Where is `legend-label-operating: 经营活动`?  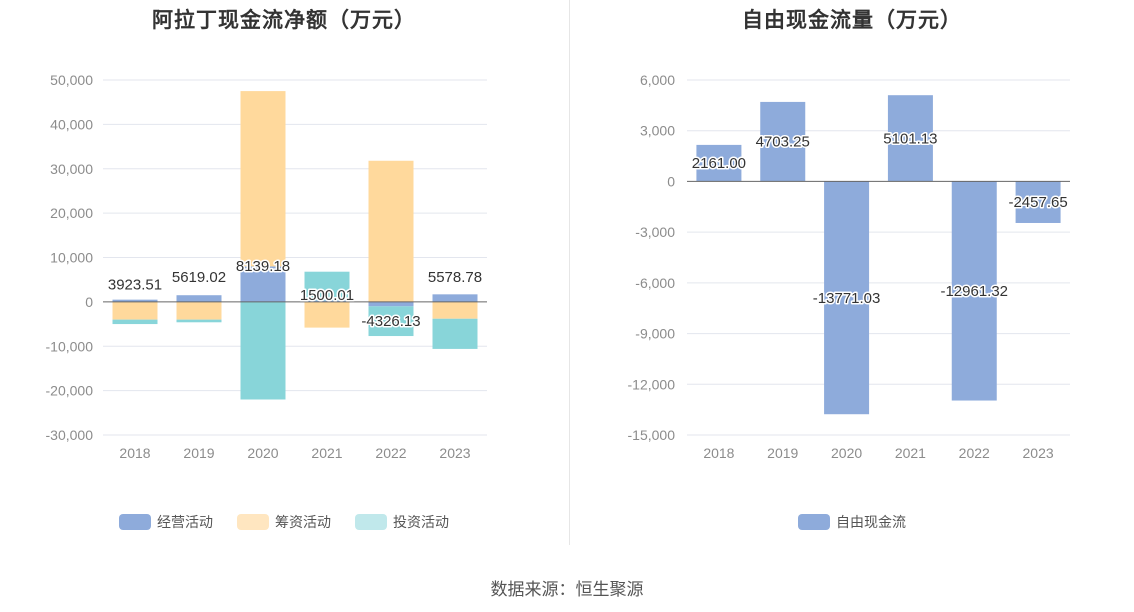 legend-label-operating: 经营活动 is located at coordinates (185, 522).